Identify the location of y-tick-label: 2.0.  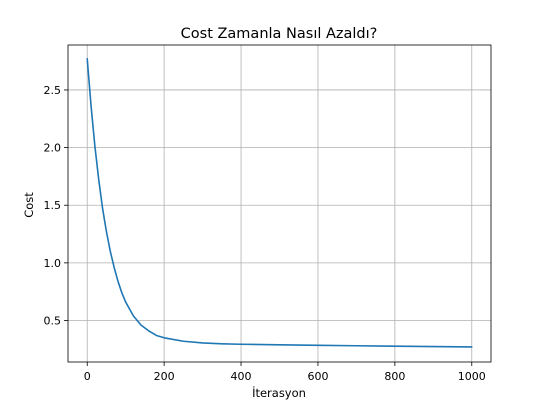
(53, 148).